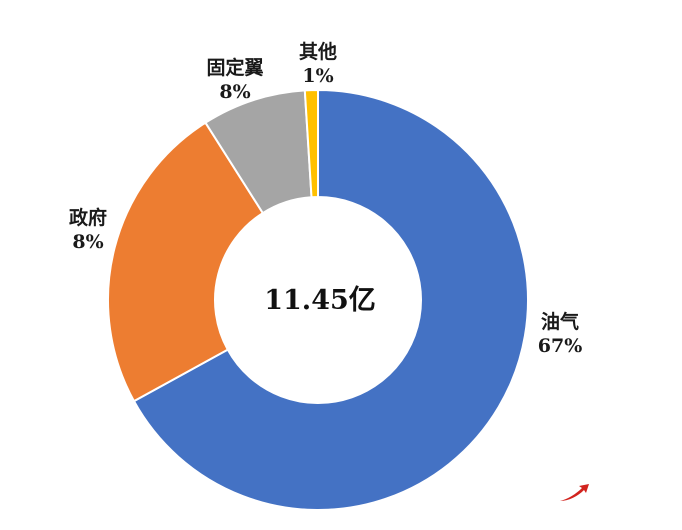  What do you see at coordinates (560, 346) in the screenshot?
I see `slice-percent: 67%` at bounding box center [560, 346].